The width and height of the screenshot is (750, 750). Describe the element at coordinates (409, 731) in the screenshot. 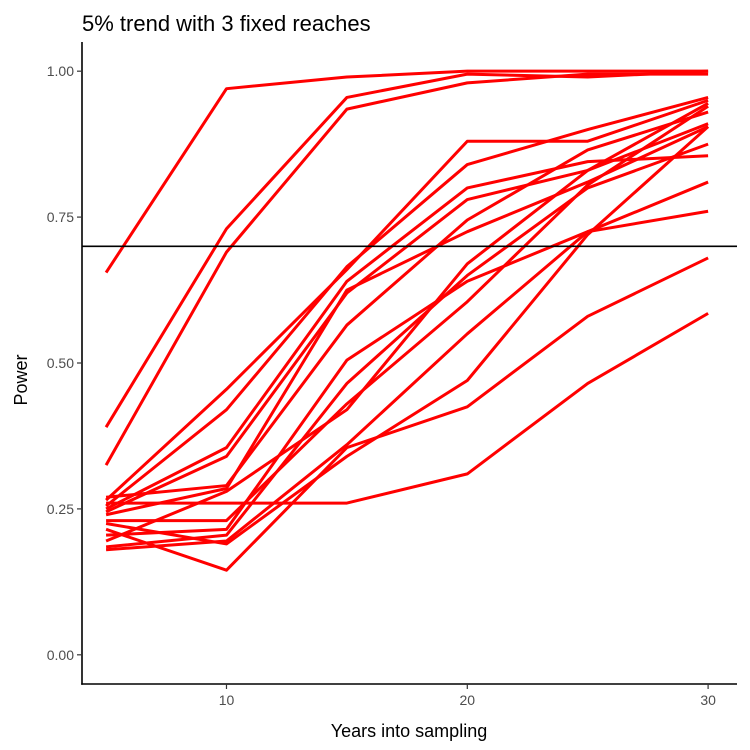

I see `x-axis-title: Years into sampling` at that location.